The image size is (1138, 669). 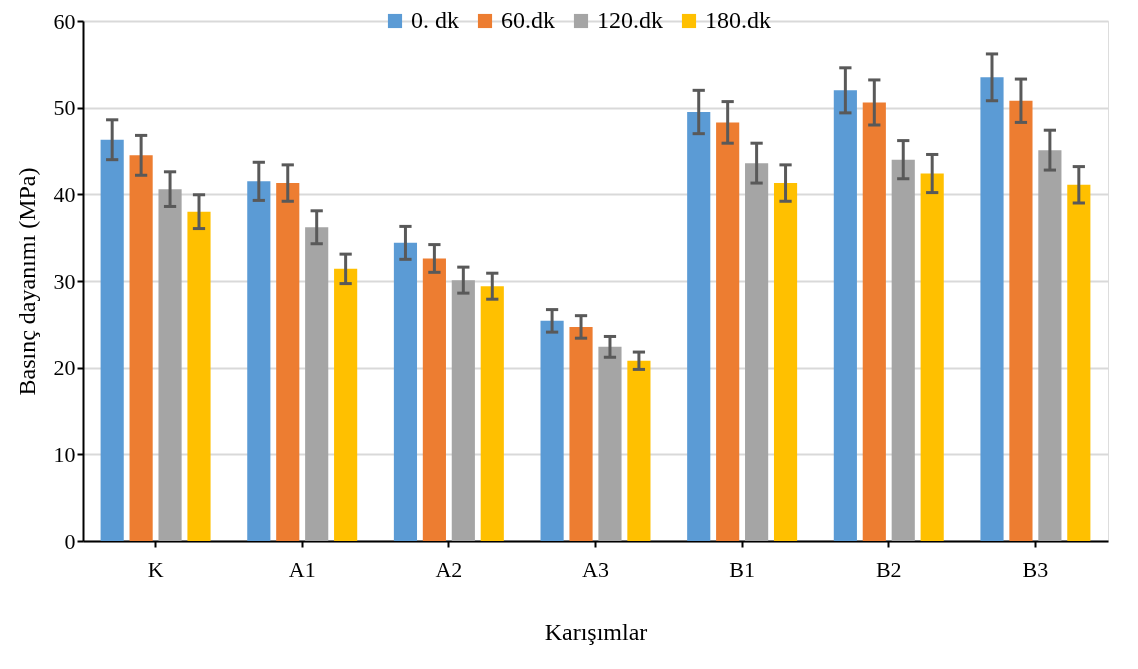 What do you see at coordinates (742, 569) in the screenshot?
I see `x-tick-label: B1` at bounding box center [742, 569].